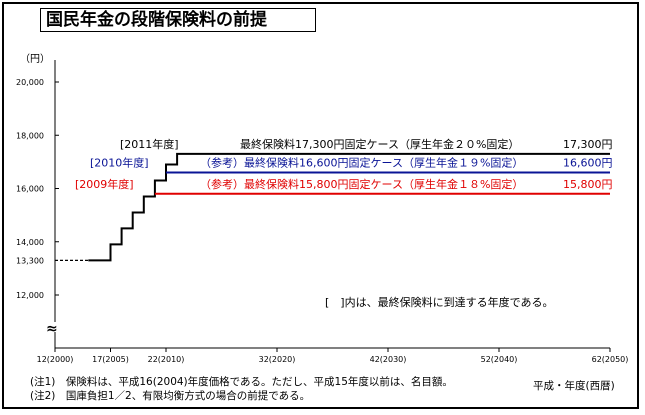 This screenshot has width=645, height=415. What do you see at coordinates (30, 295) in the screenshot?
I see `y-tick-label: 12,000` at bounding box center [30, 295].